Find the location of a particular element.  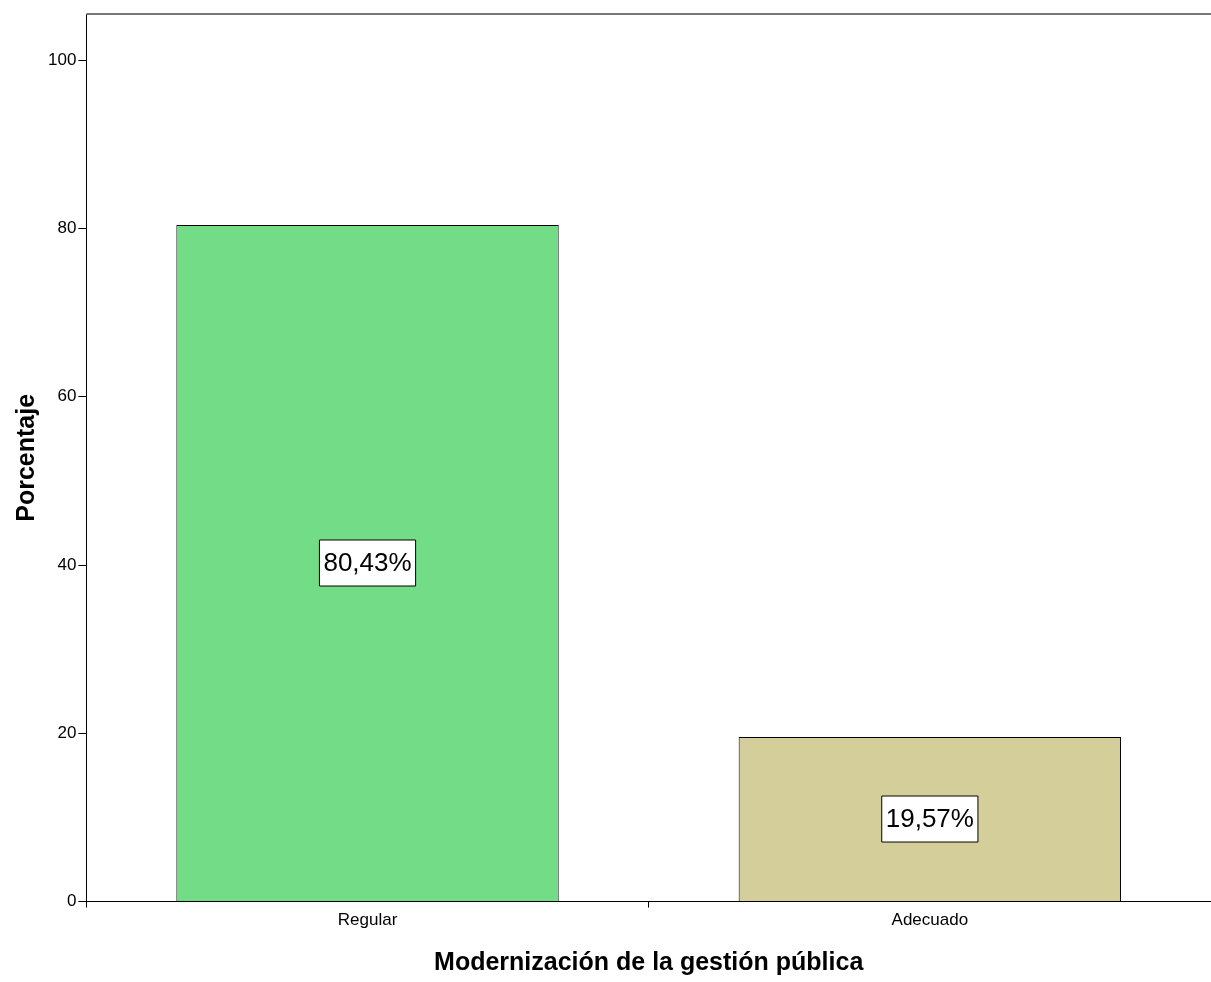

y-tick-label: 80 is located at coordinates (67, 228).